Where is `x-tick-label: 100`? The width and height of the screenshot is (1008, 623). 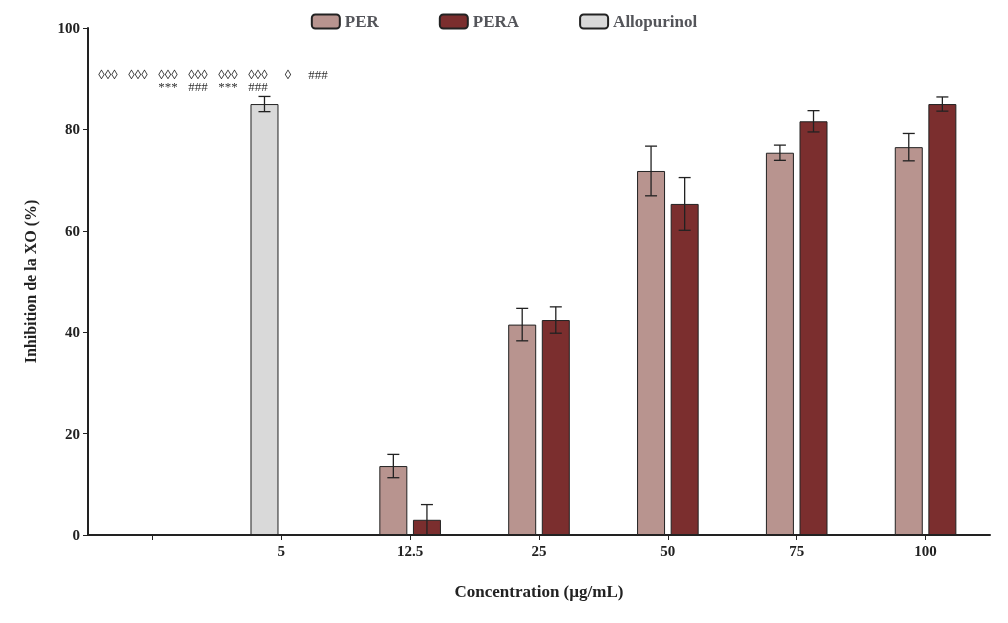 x-tick-label: 100 is located at coordinates (925, 550).